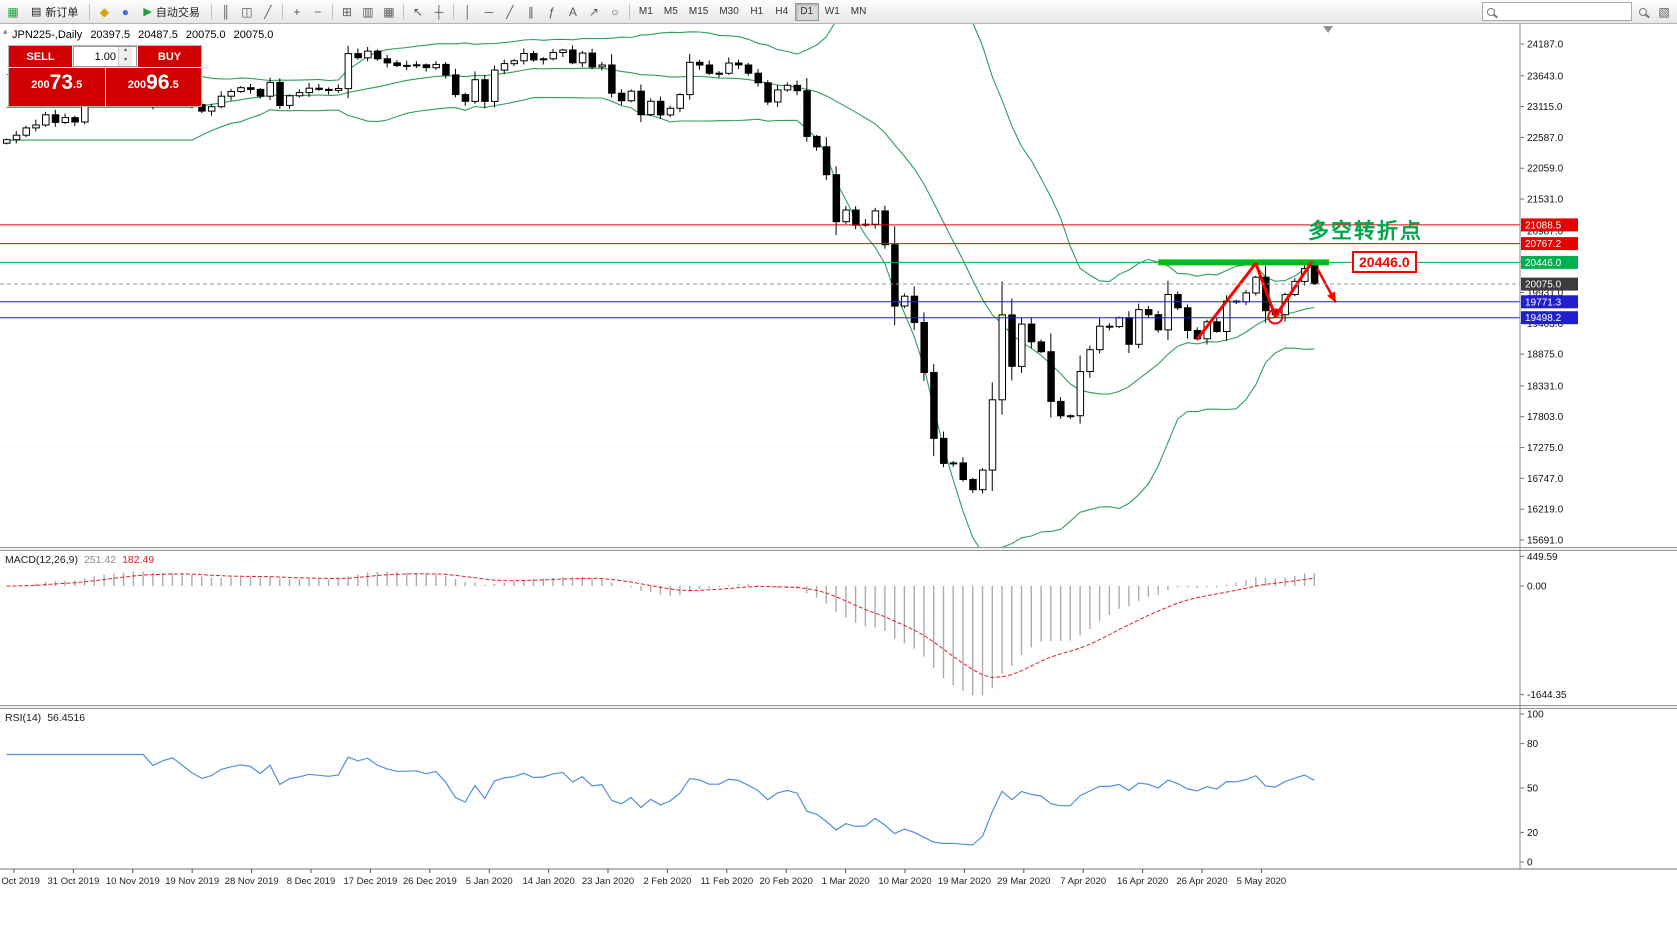  I want to click on toolbar-separator, so click(629, 11).